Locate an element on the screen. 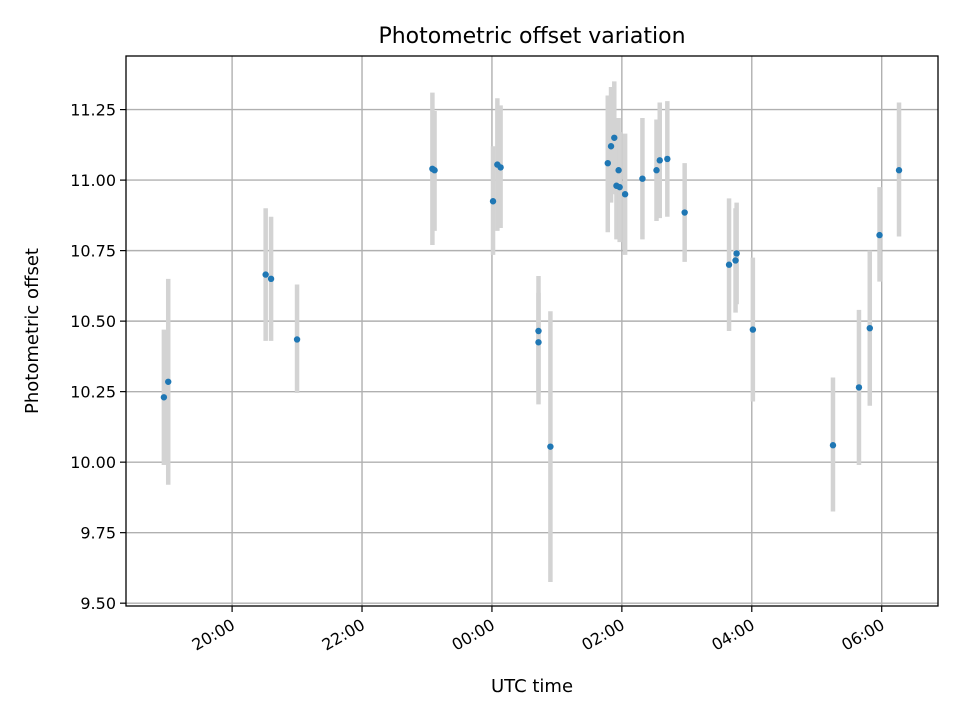  y-tick-label: 11.25 is located at coordinates (93, 110).